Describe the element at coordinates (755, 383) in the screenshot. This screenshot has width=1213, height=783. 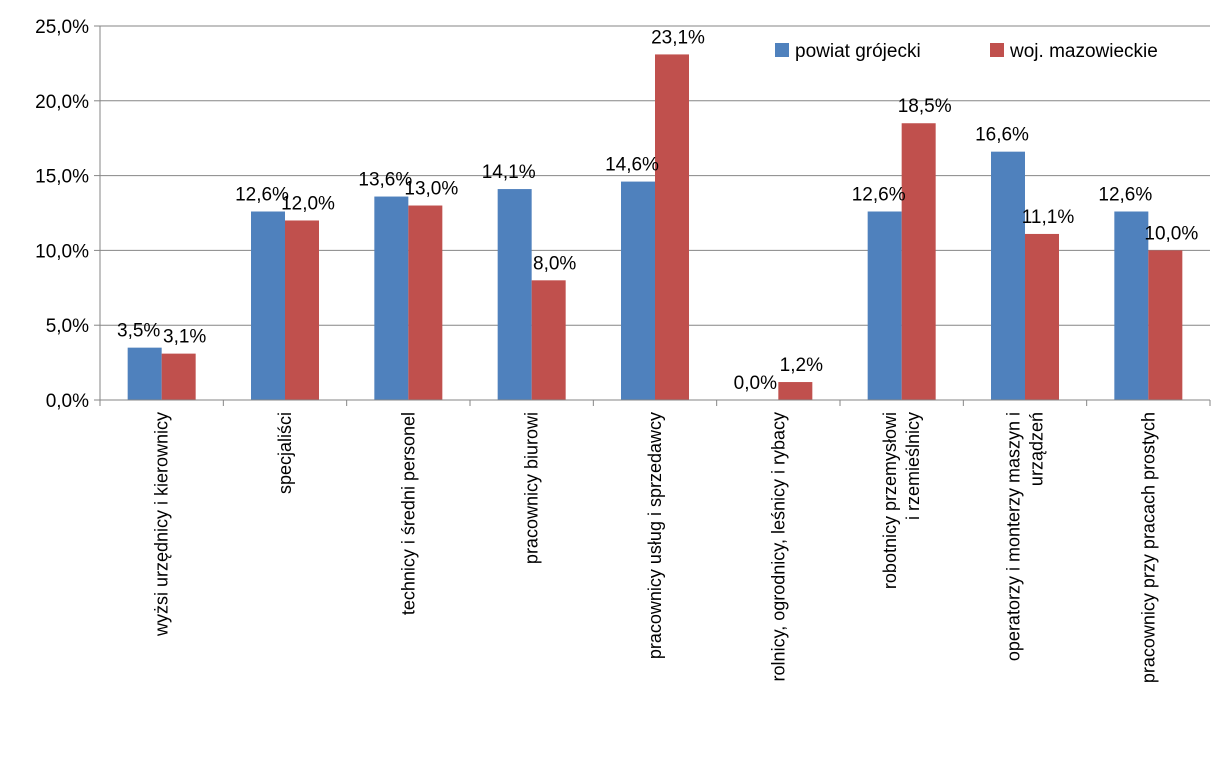
I see `data-label: 0,0%` at that location.